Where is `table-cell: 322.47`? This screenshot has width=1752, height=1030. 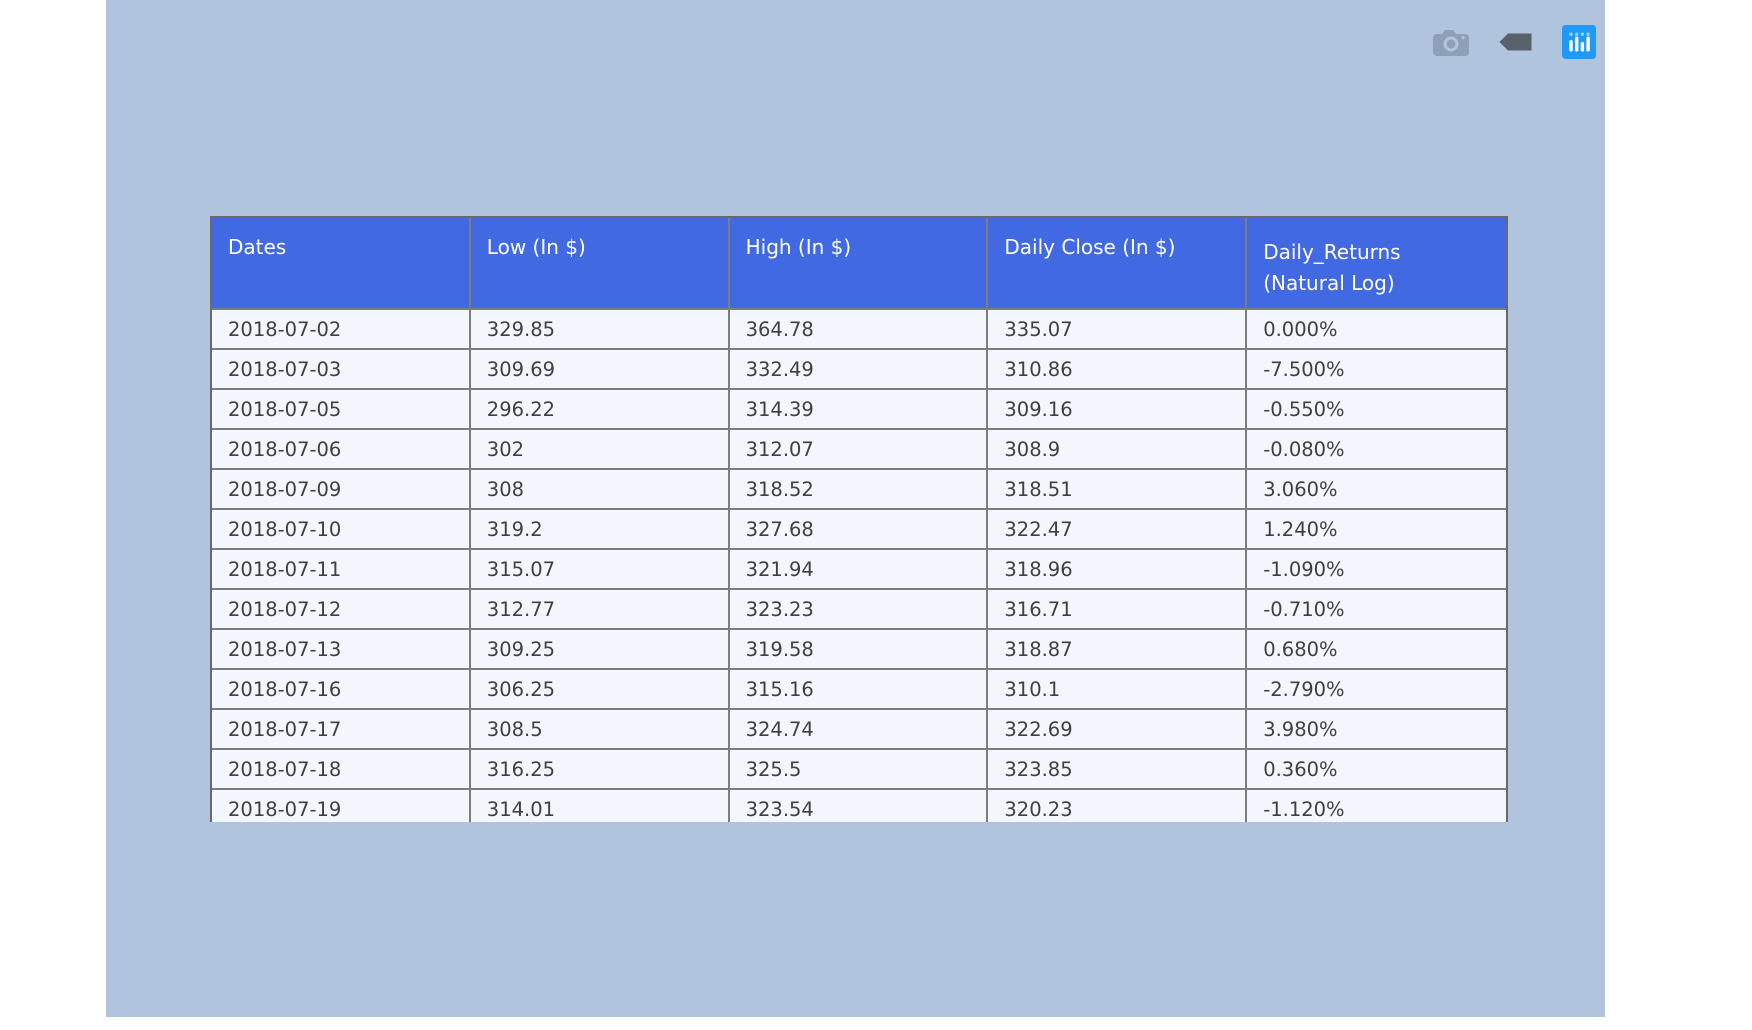 table-cell: 322.47 is located at coordinates (1118, 530).